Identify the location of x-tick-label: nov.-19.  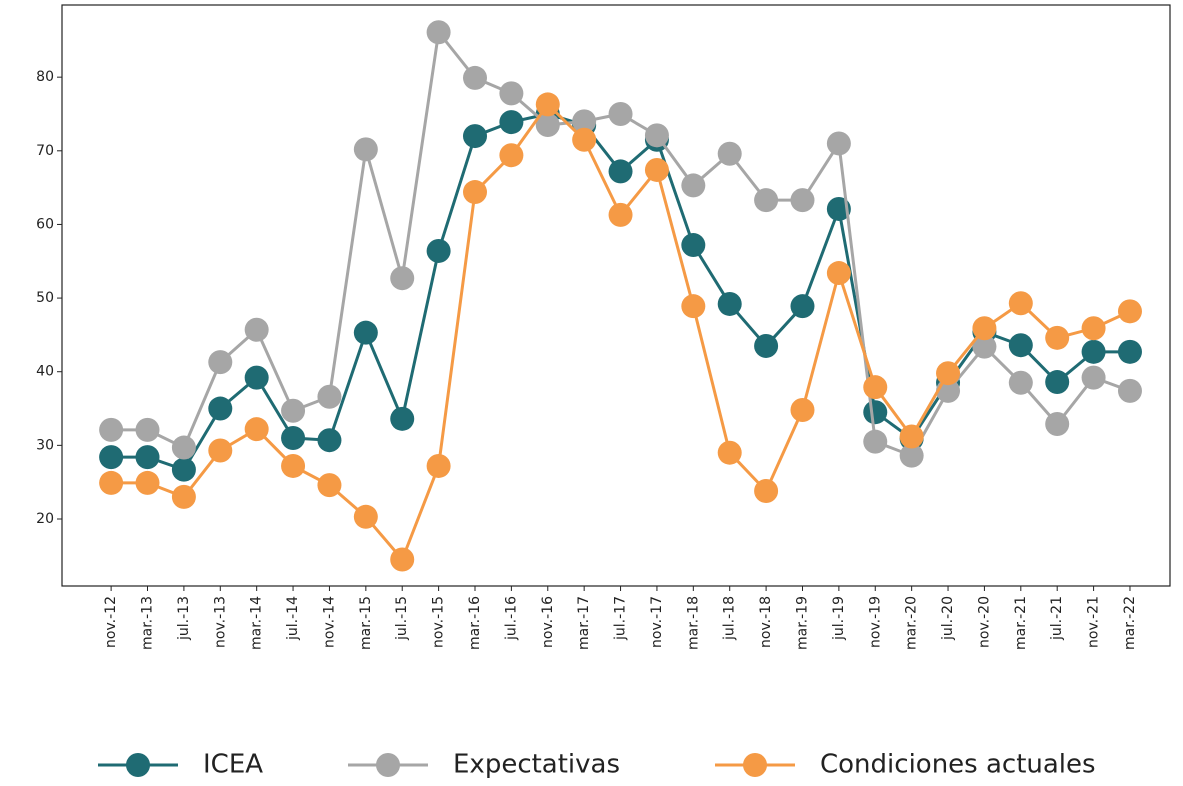
(875, 622).